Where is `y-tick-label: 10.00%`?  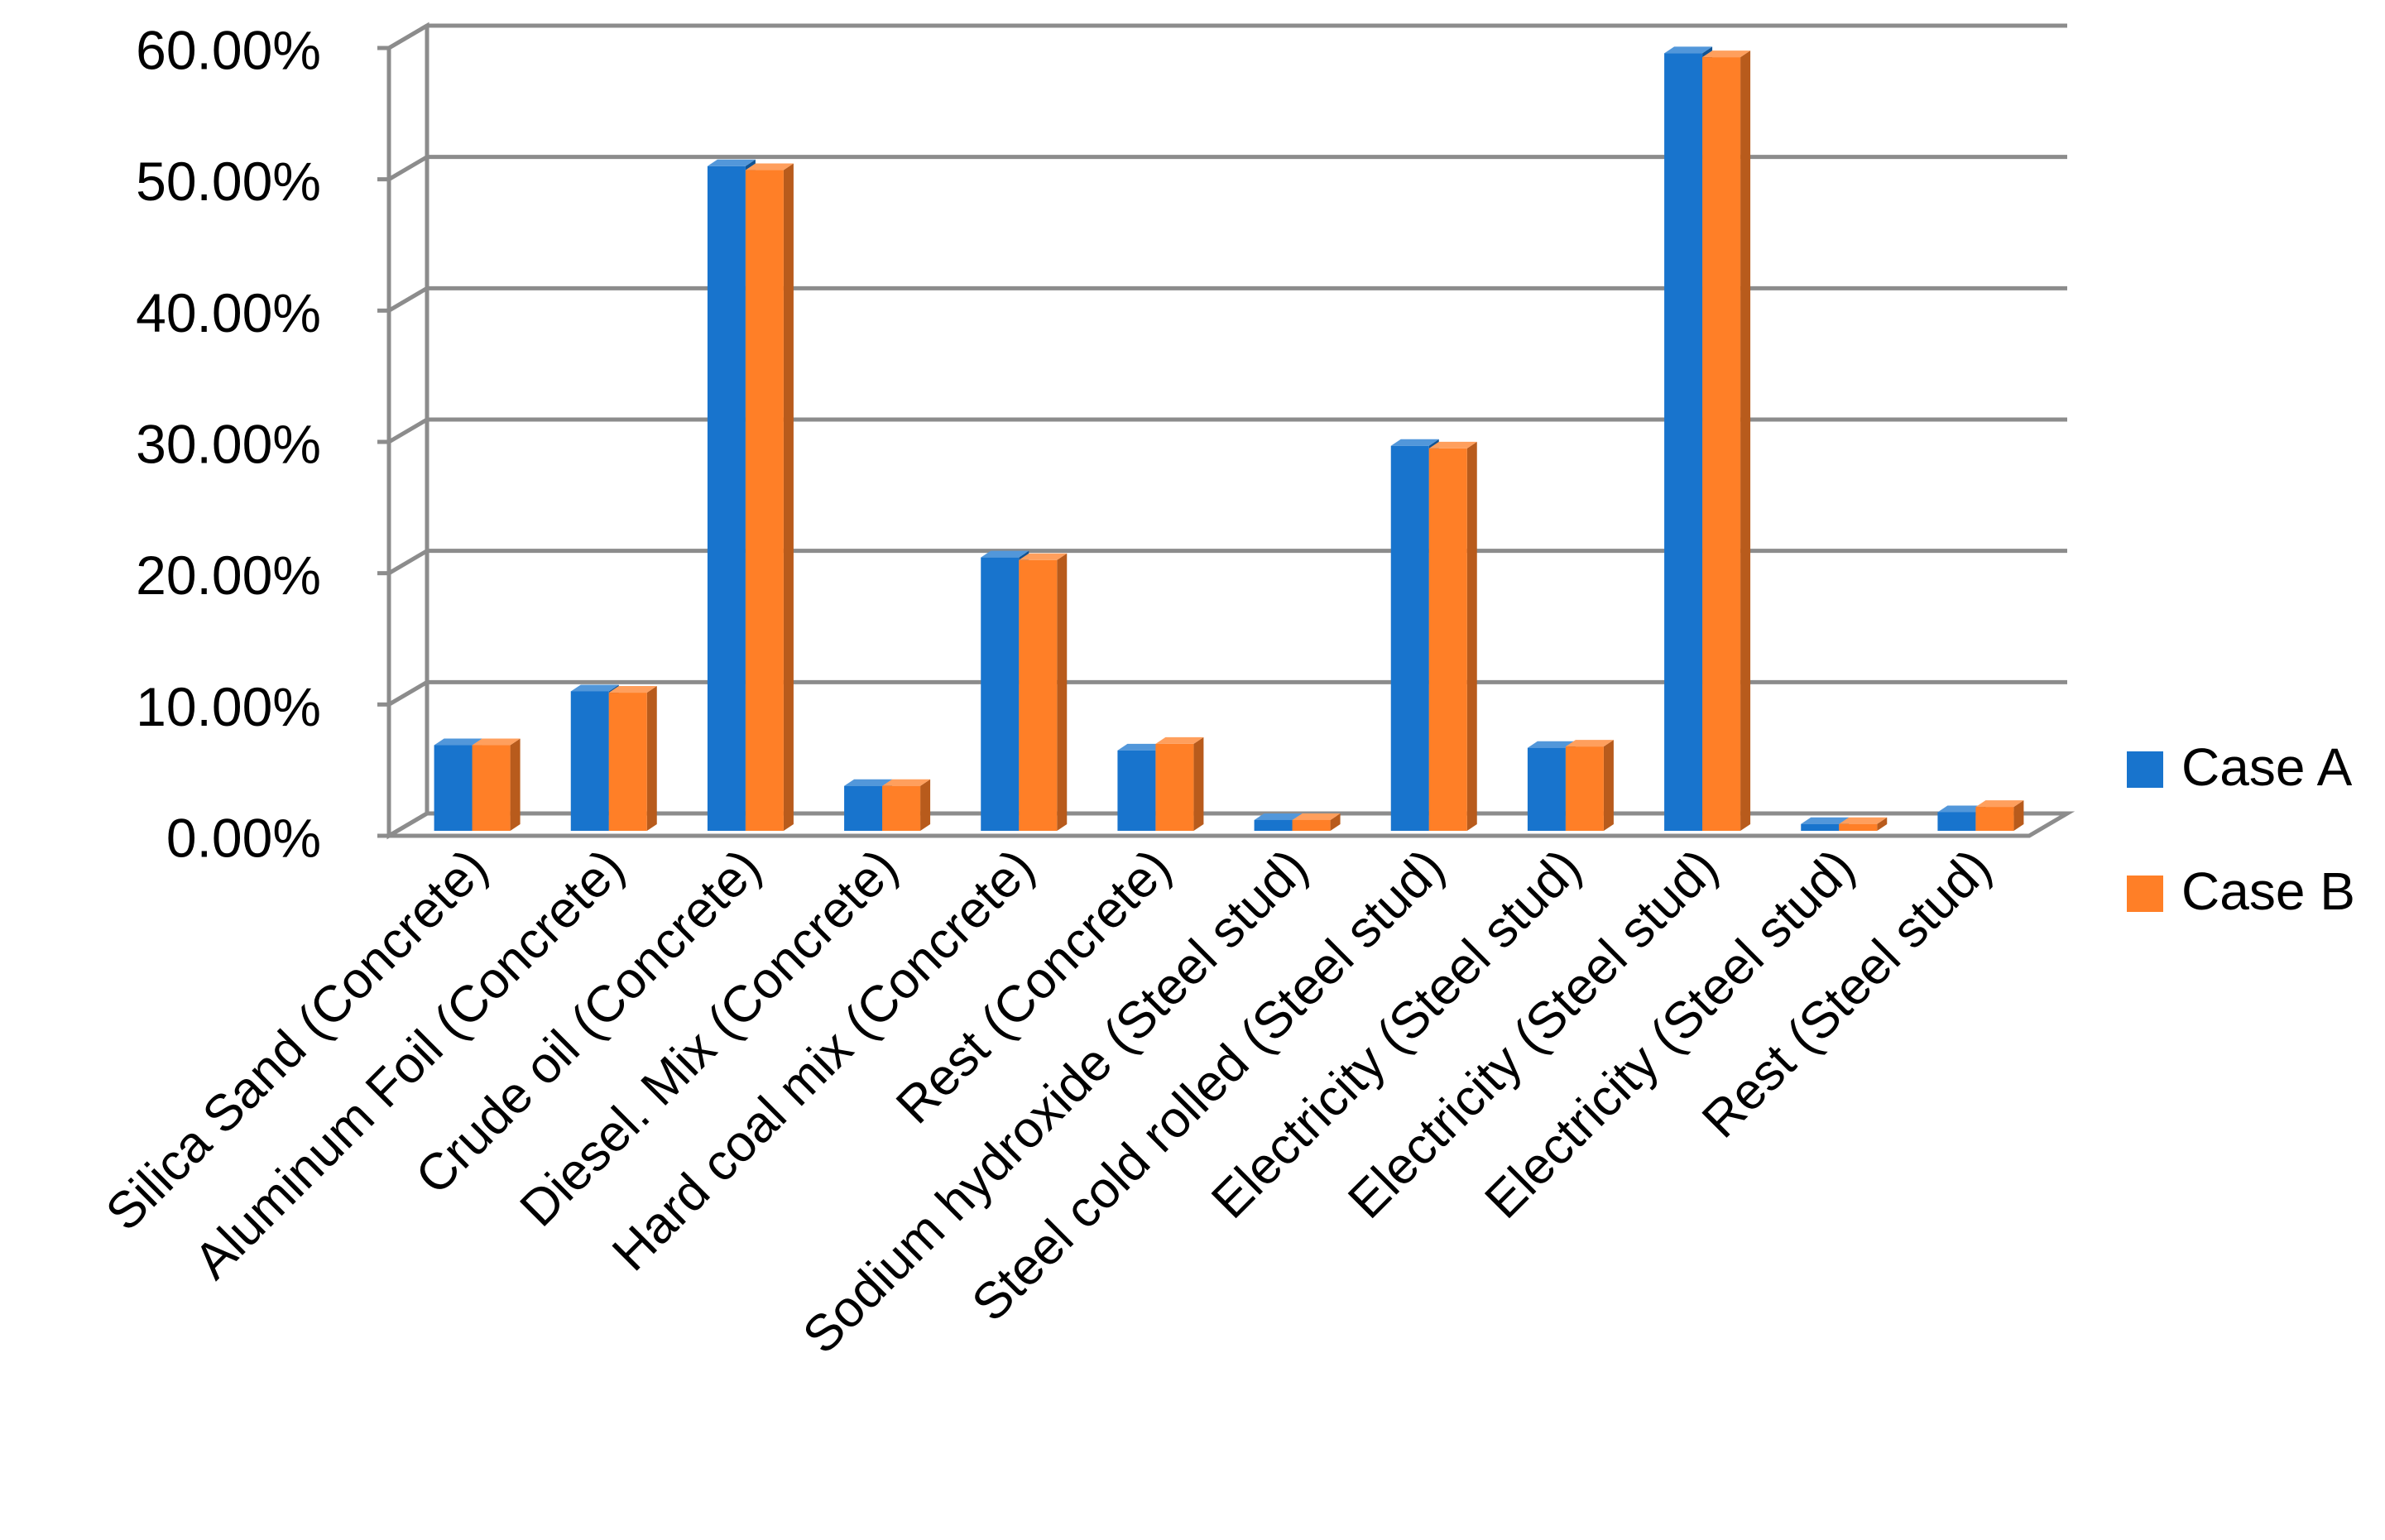 y-tick-label: 10.00% is located at coordinates (229, 706).